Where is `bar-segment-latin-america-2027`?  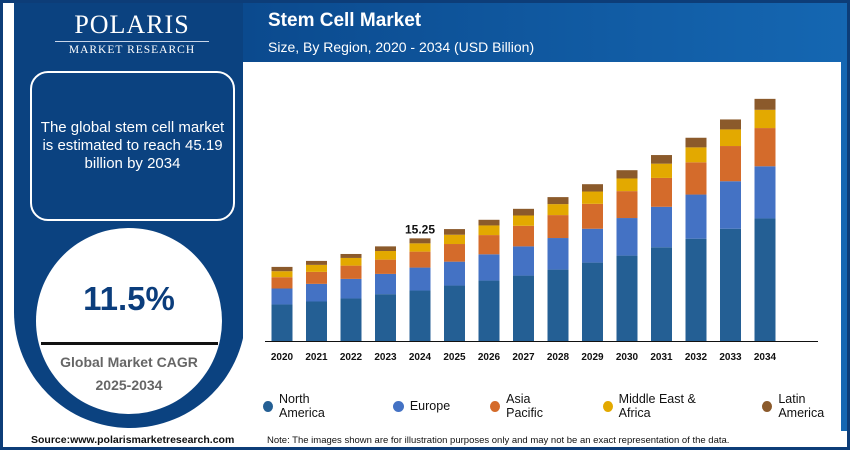
bar-segment-latin-america-2027 is located at coordinates (523, 212).